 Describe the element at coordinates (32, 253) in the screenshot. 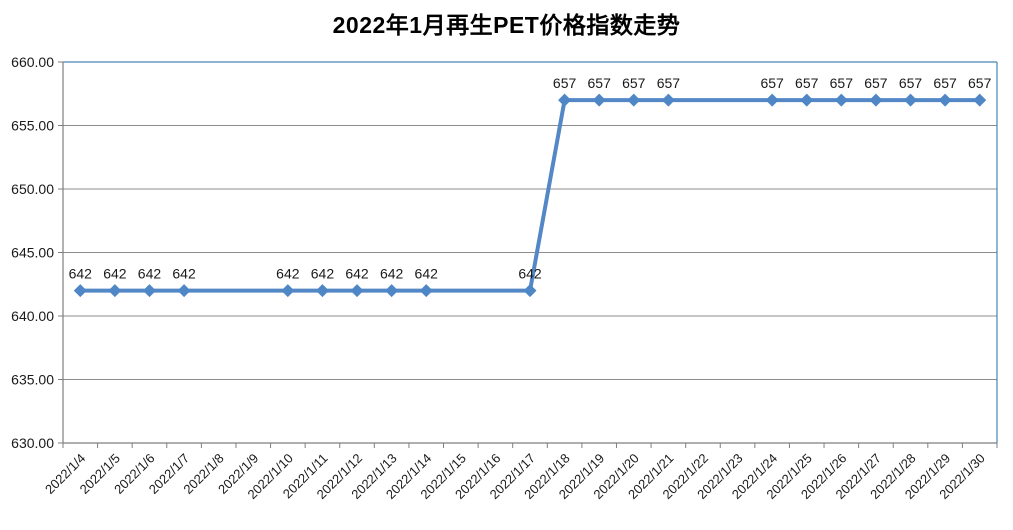

I see `y-axis-label: 645.00` at that location.